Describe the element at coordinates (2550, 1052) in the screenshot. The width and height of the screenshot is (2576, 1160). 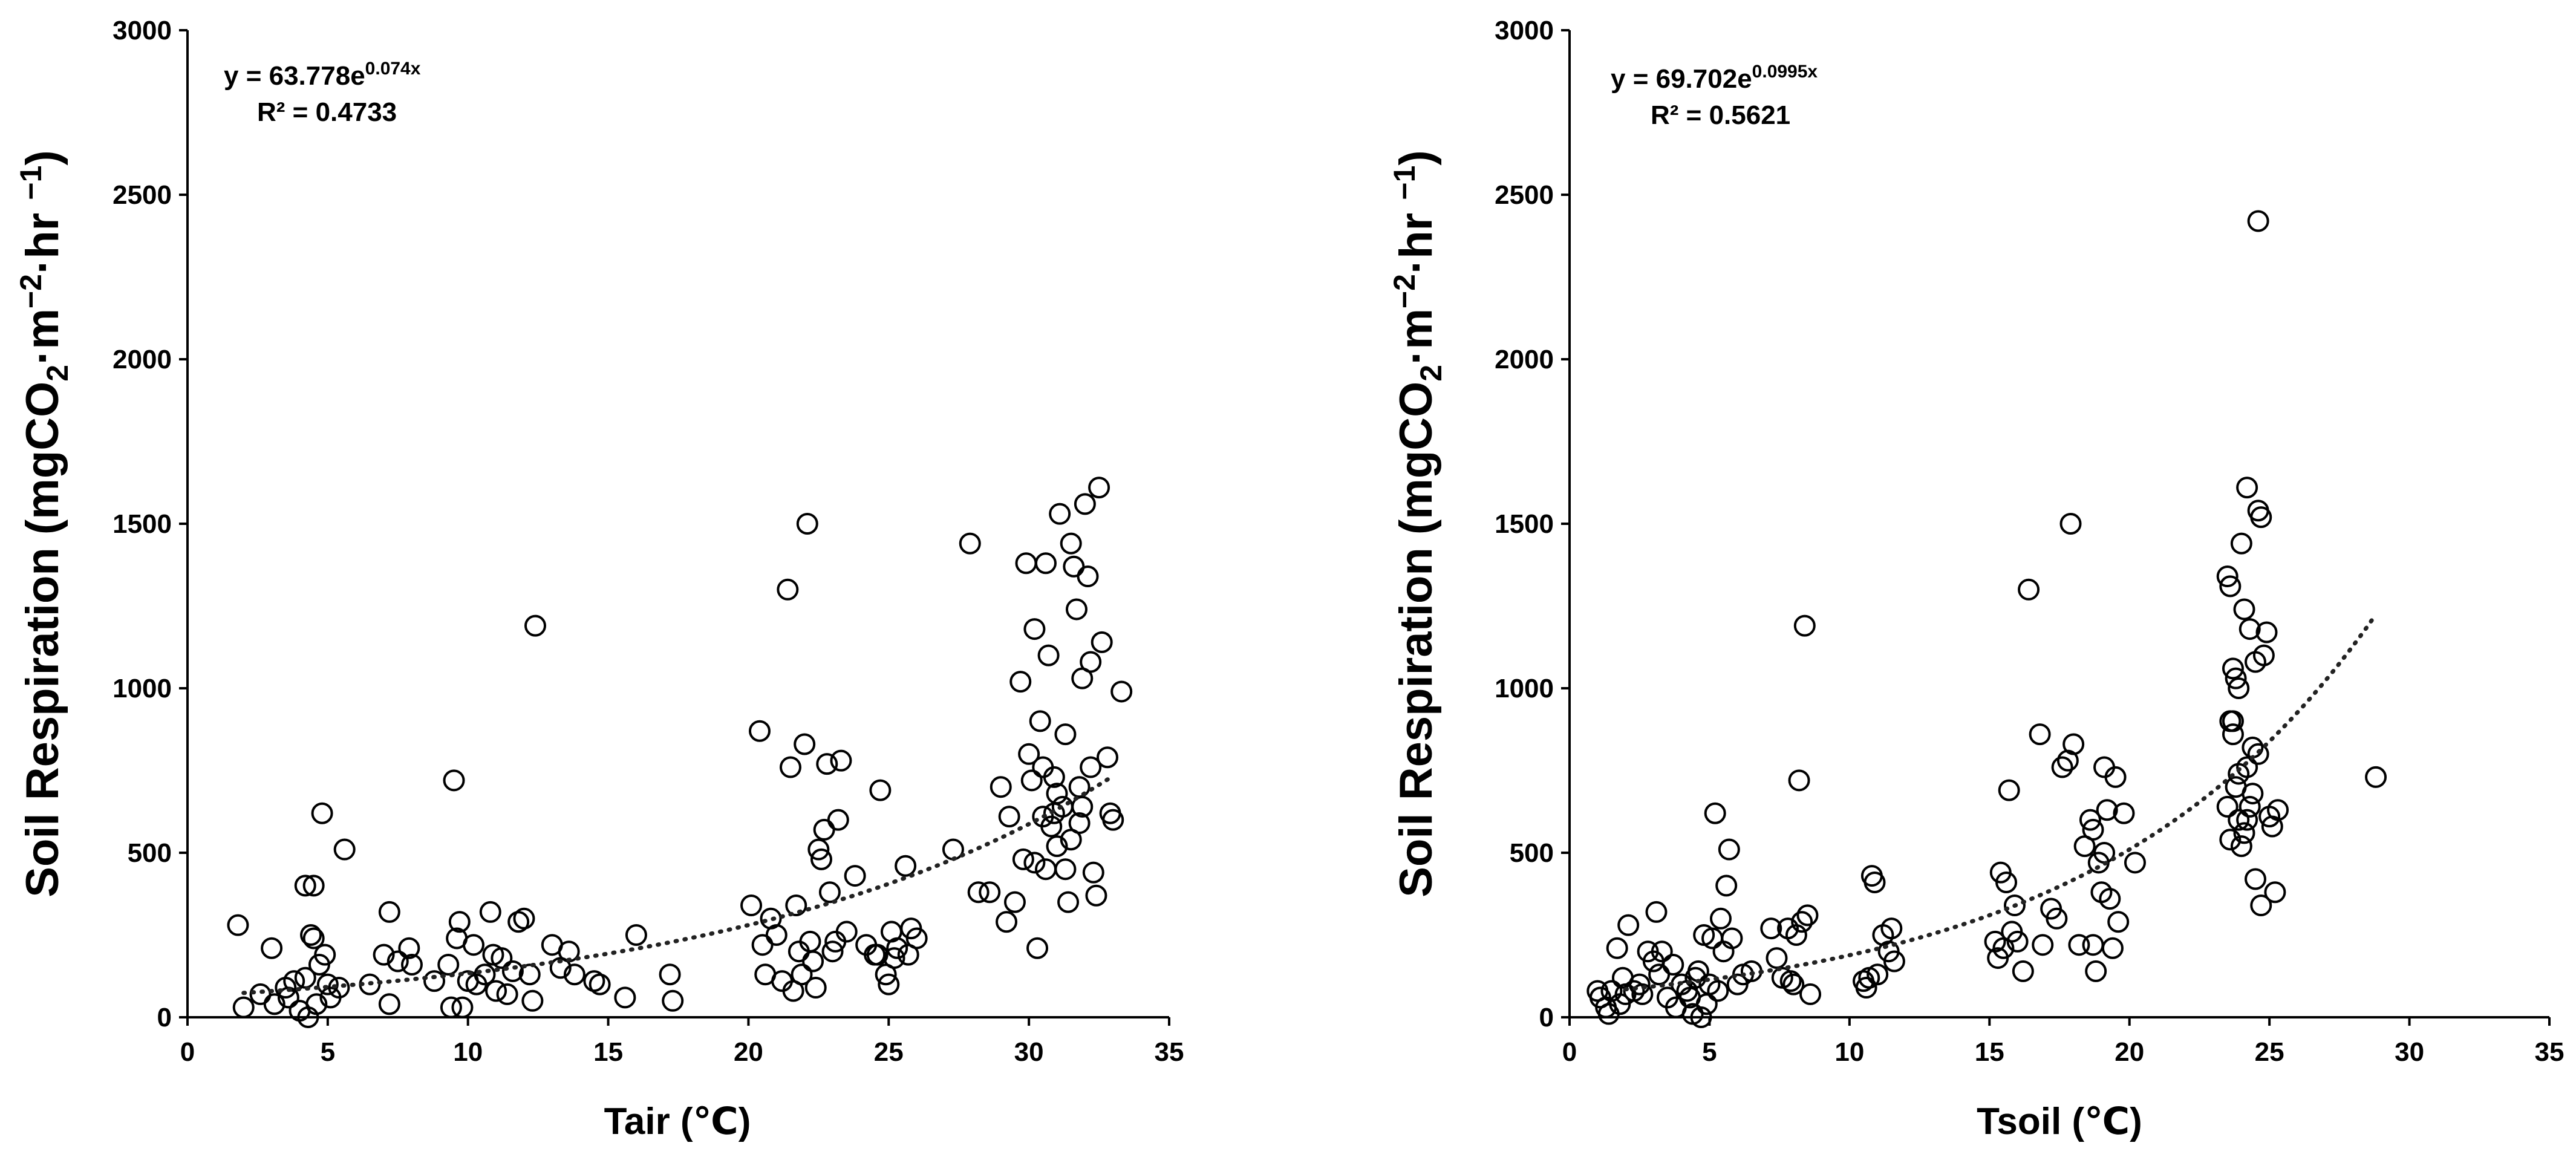
I see `right-x-tick-label: 35` at that location.